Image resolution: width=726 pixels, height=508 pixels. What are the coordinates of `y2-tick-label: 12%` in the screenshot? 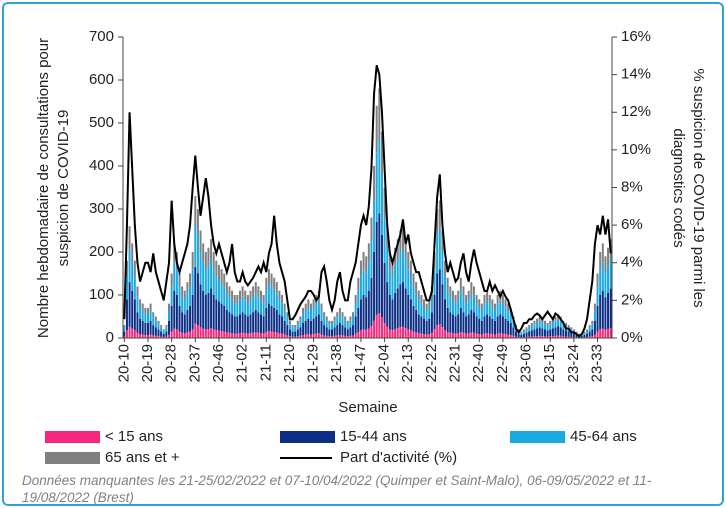 It's located at (636, 111).